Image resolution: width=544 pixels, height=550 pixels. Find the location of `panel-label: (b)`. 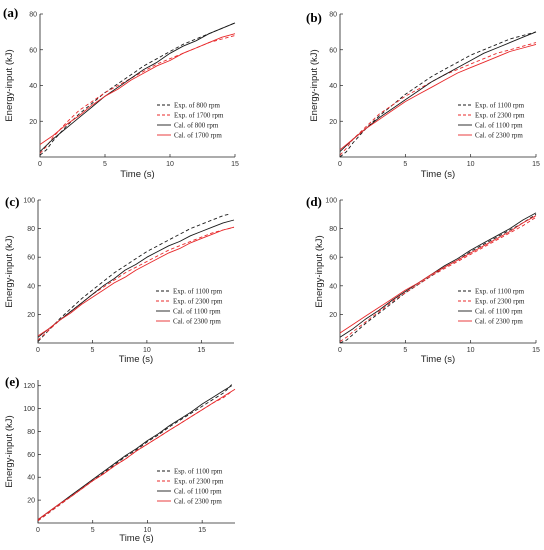

panel-label: (b) is located at coordinates (314, 17).